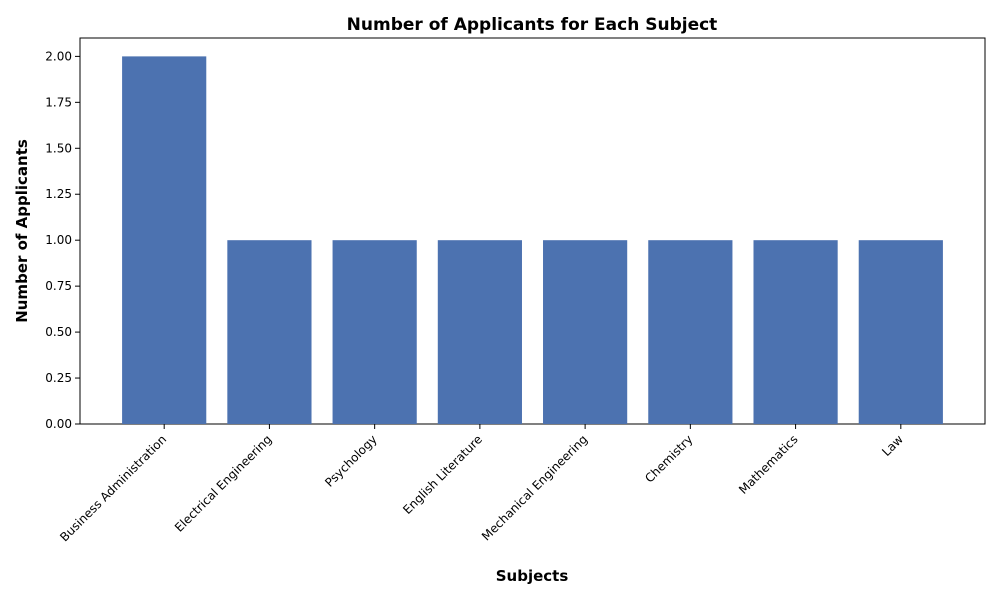 The width and height of the screenshot is (1000, 604). Describe the element at coordinates (351, 461) in the screenshot. I see `x-tick-label: Psychology` at that location.